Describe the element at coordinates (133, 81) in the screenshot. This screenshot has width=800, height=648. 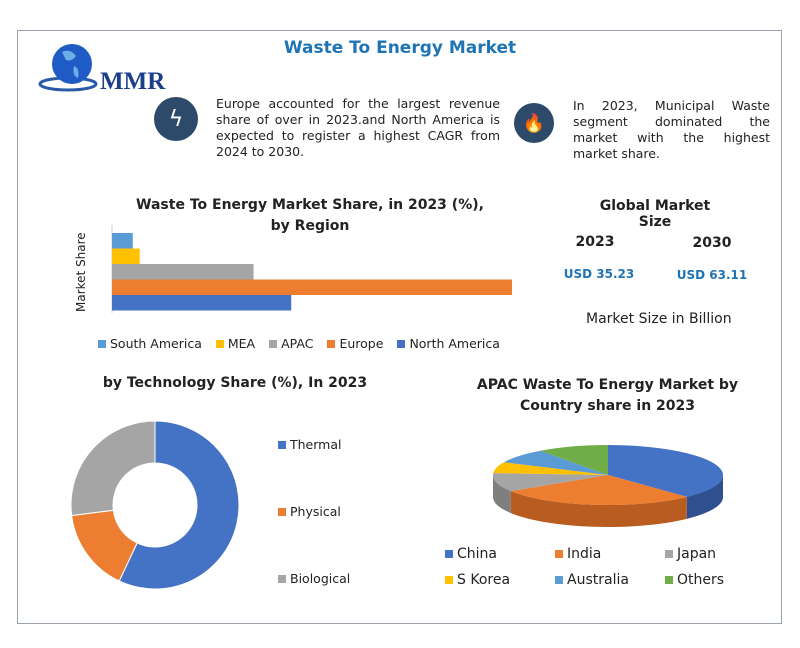
I see `logo-text: MMR` at that location.